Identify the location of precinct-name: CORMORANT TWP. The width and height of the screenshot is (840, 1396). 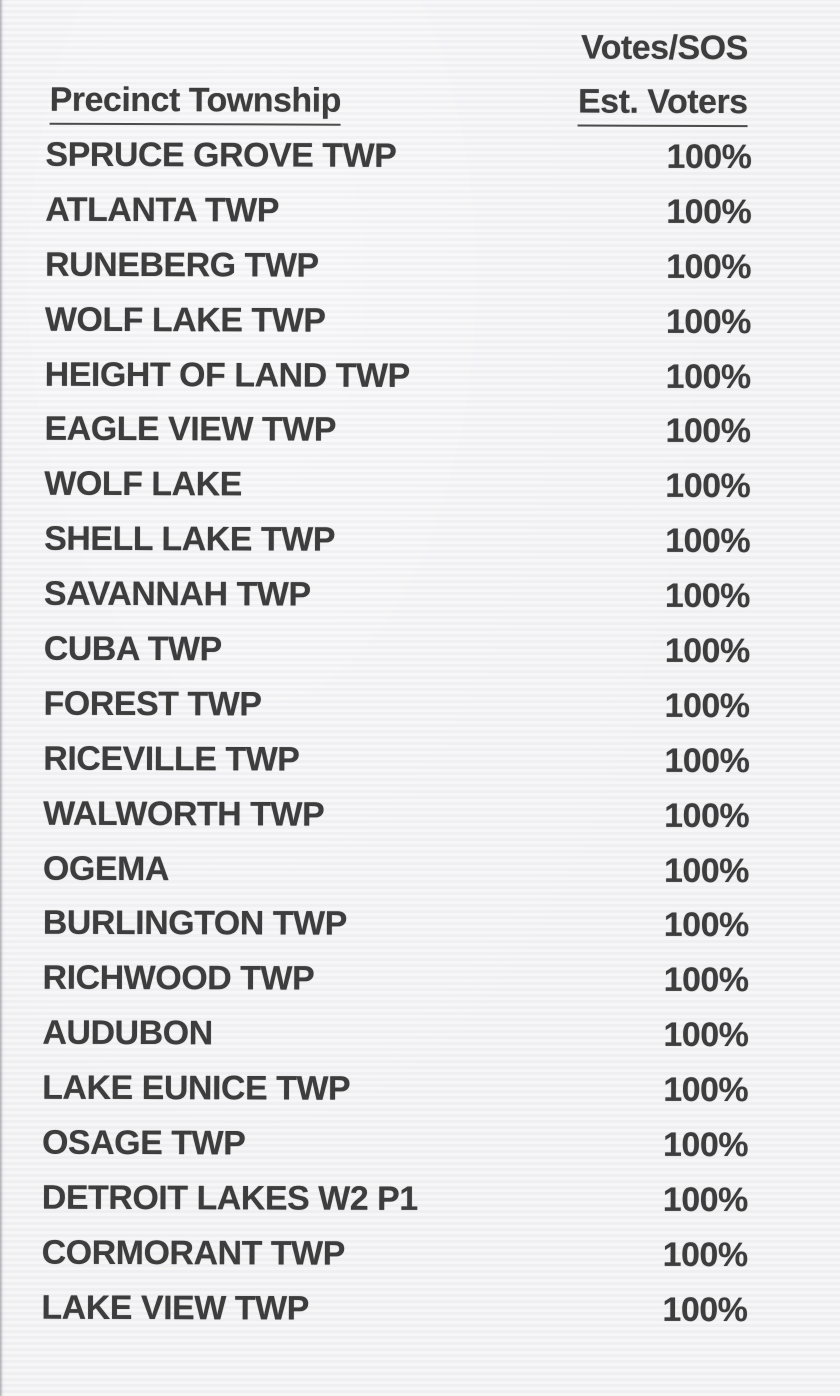
(193, 1253).